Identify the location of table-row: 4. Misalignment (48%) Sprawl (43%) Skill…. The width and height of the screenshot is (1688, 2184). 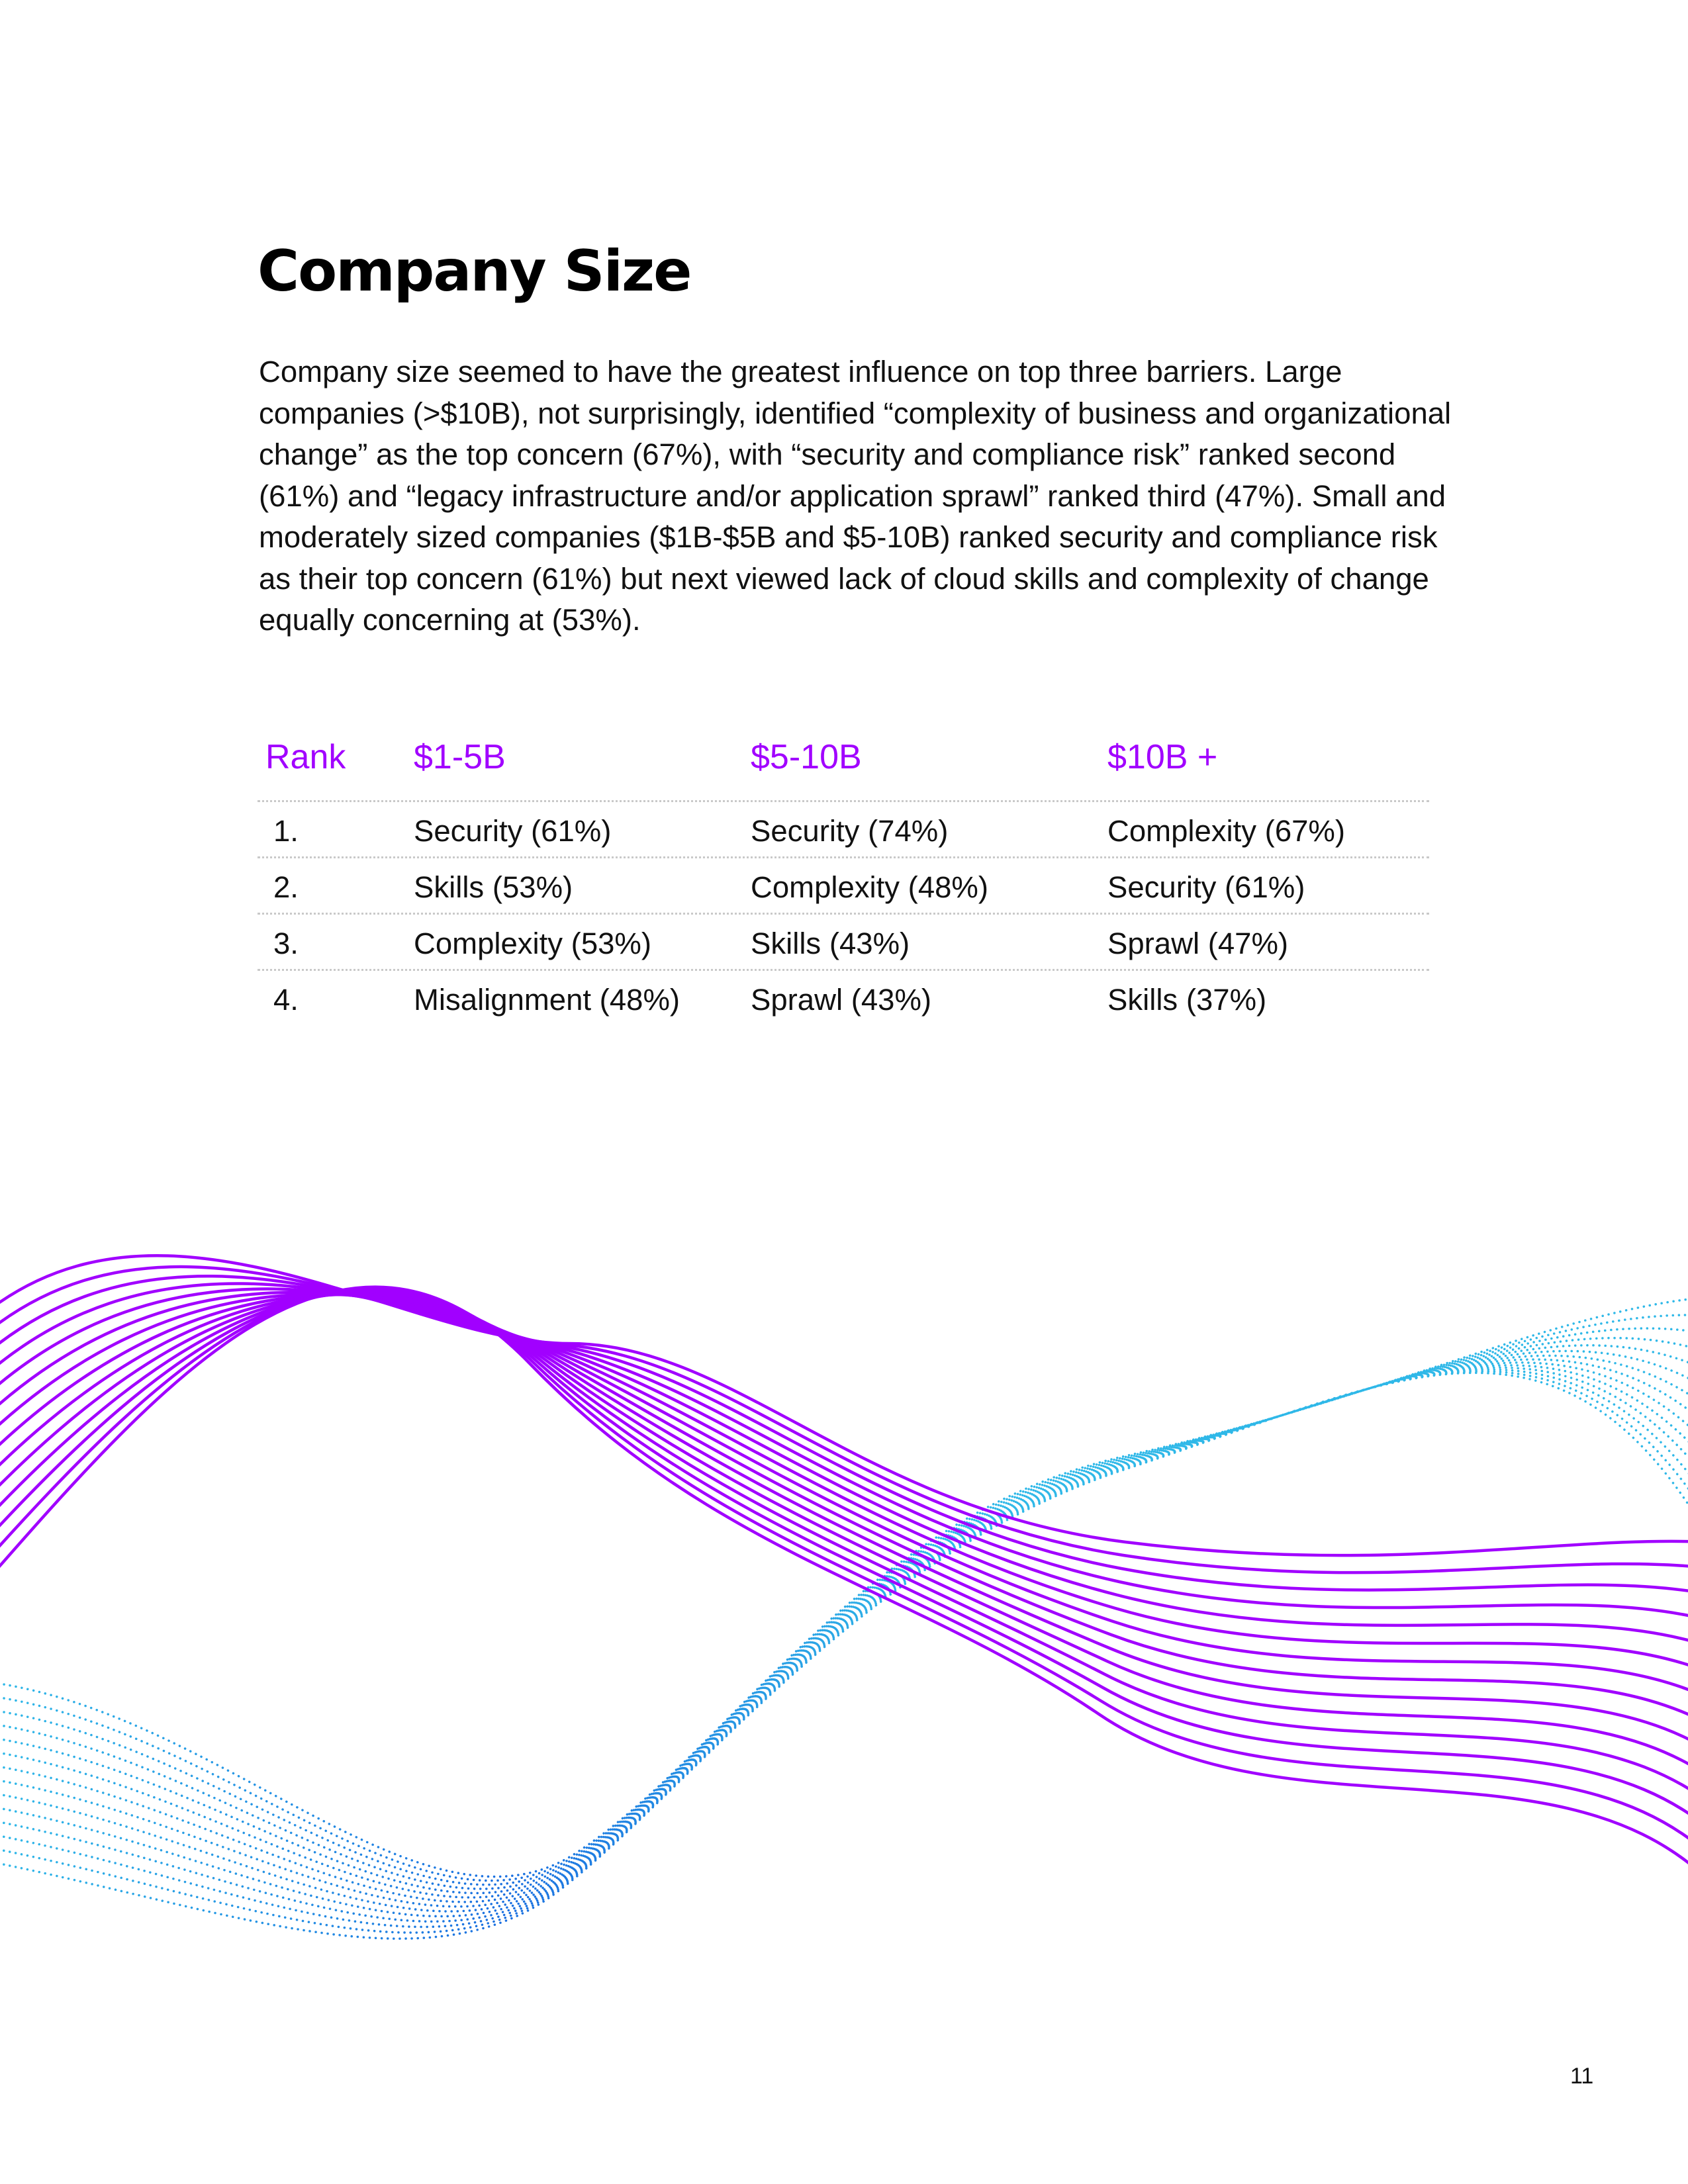
(843, 999).